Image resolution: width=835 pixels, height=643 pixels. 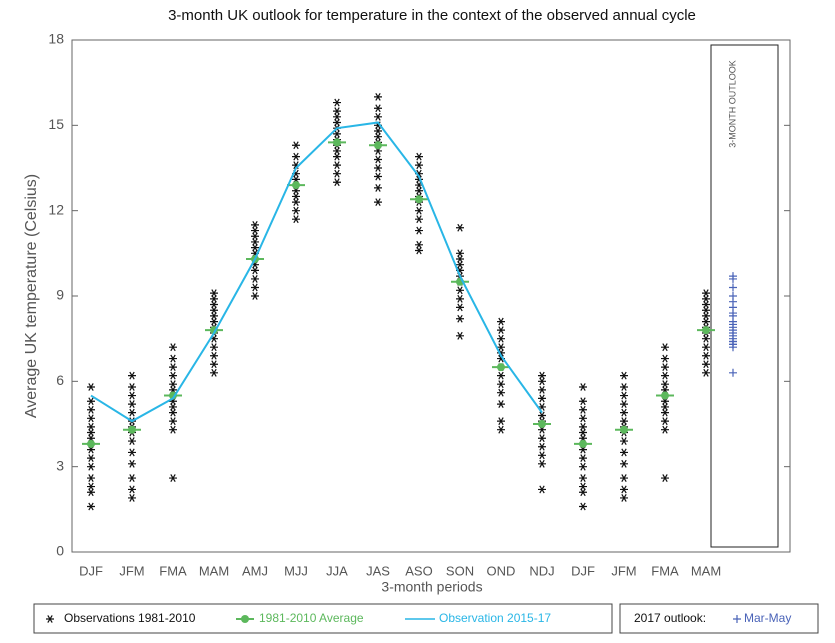 I want to click on y-tick-label: 18, so click(x=56, y=39).